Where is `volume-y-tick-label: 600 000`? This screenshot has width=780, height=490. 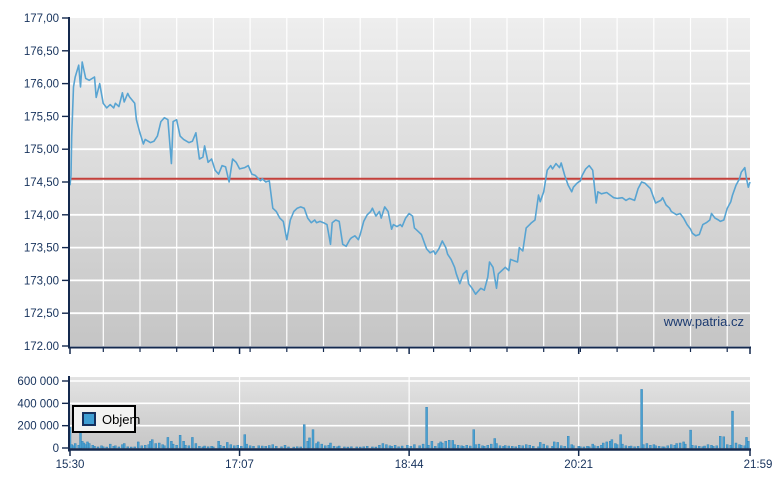
volume-y-tick-label: 600 000 is located at coordinates (38, 382).